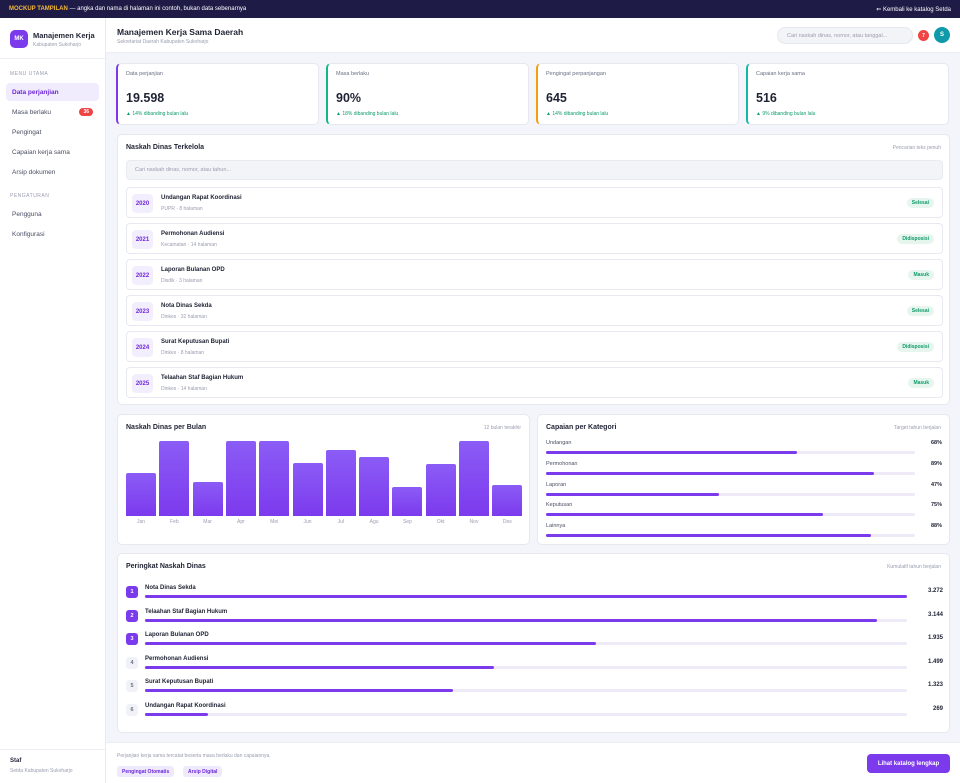  Describe the element at coordinates (195, 342) in the screenshot. I see `document-title: Surat Keputusan Bupati` at that location.